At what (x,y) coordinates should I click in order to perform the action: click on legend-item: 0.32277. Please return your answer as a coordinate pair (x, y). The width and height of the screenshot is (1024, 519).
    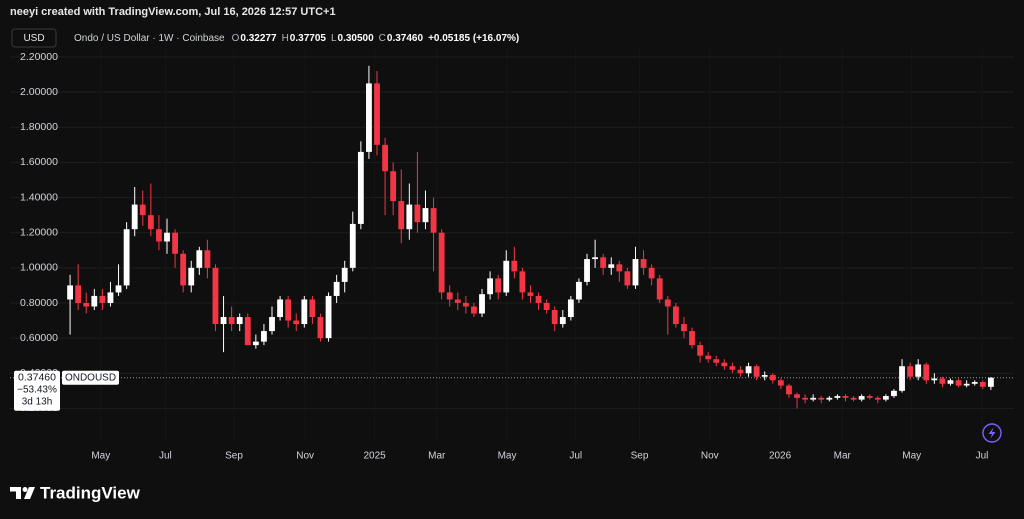
    Looking at the image, I should click on (258, 38).